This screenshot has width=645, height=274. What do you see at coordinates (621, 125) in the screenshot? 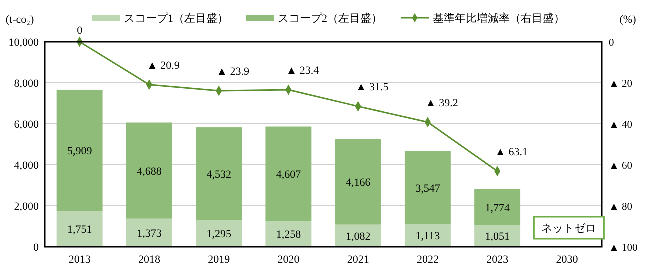
I see `y2-tick-label: ▲ 40` at bounding box center [621, 125].